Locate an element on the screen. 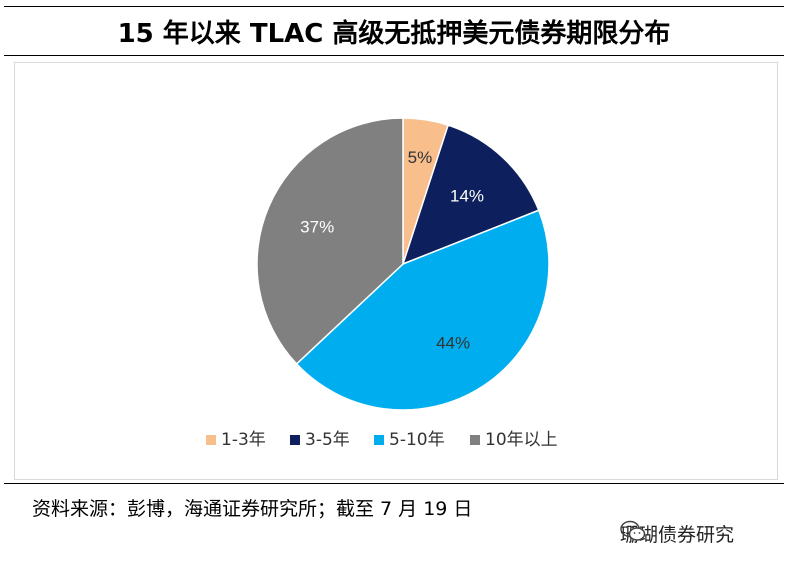 The width and height of the screenshot is (788, 564). pie-label-3: 44% is located at coordinates (453, 342).